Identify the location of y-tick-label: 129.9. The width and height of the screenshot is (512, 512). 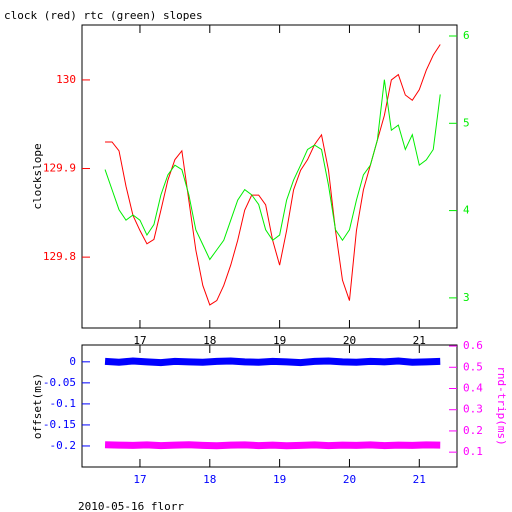
(59, 168).